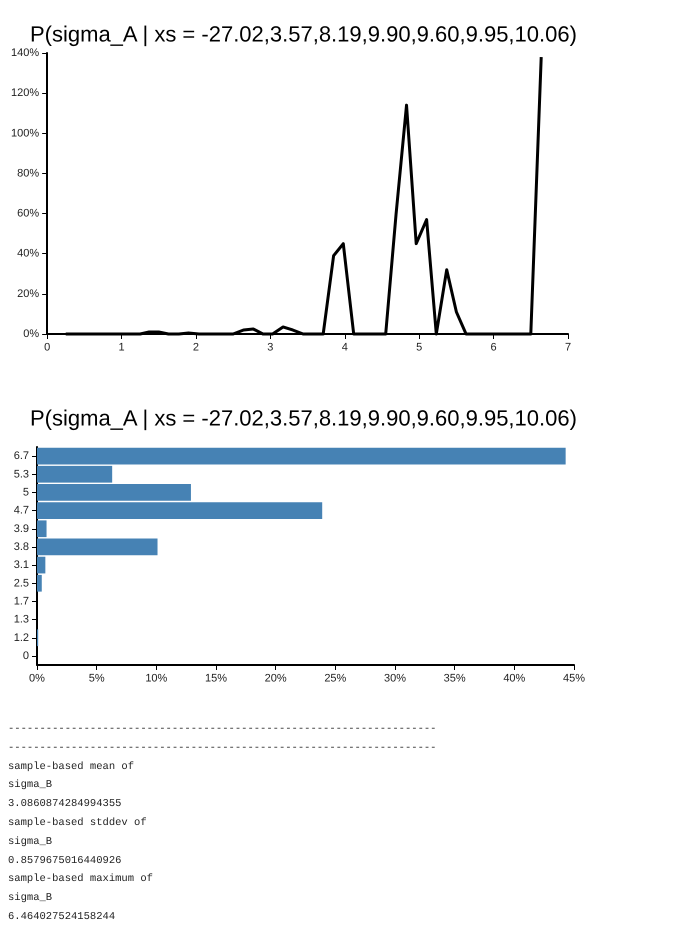 The height and width of the screenshot is (934, 680). Describe the element at coordinates (25, 93) in the screenshot. I see `y-tick-label: 120%` at that location.